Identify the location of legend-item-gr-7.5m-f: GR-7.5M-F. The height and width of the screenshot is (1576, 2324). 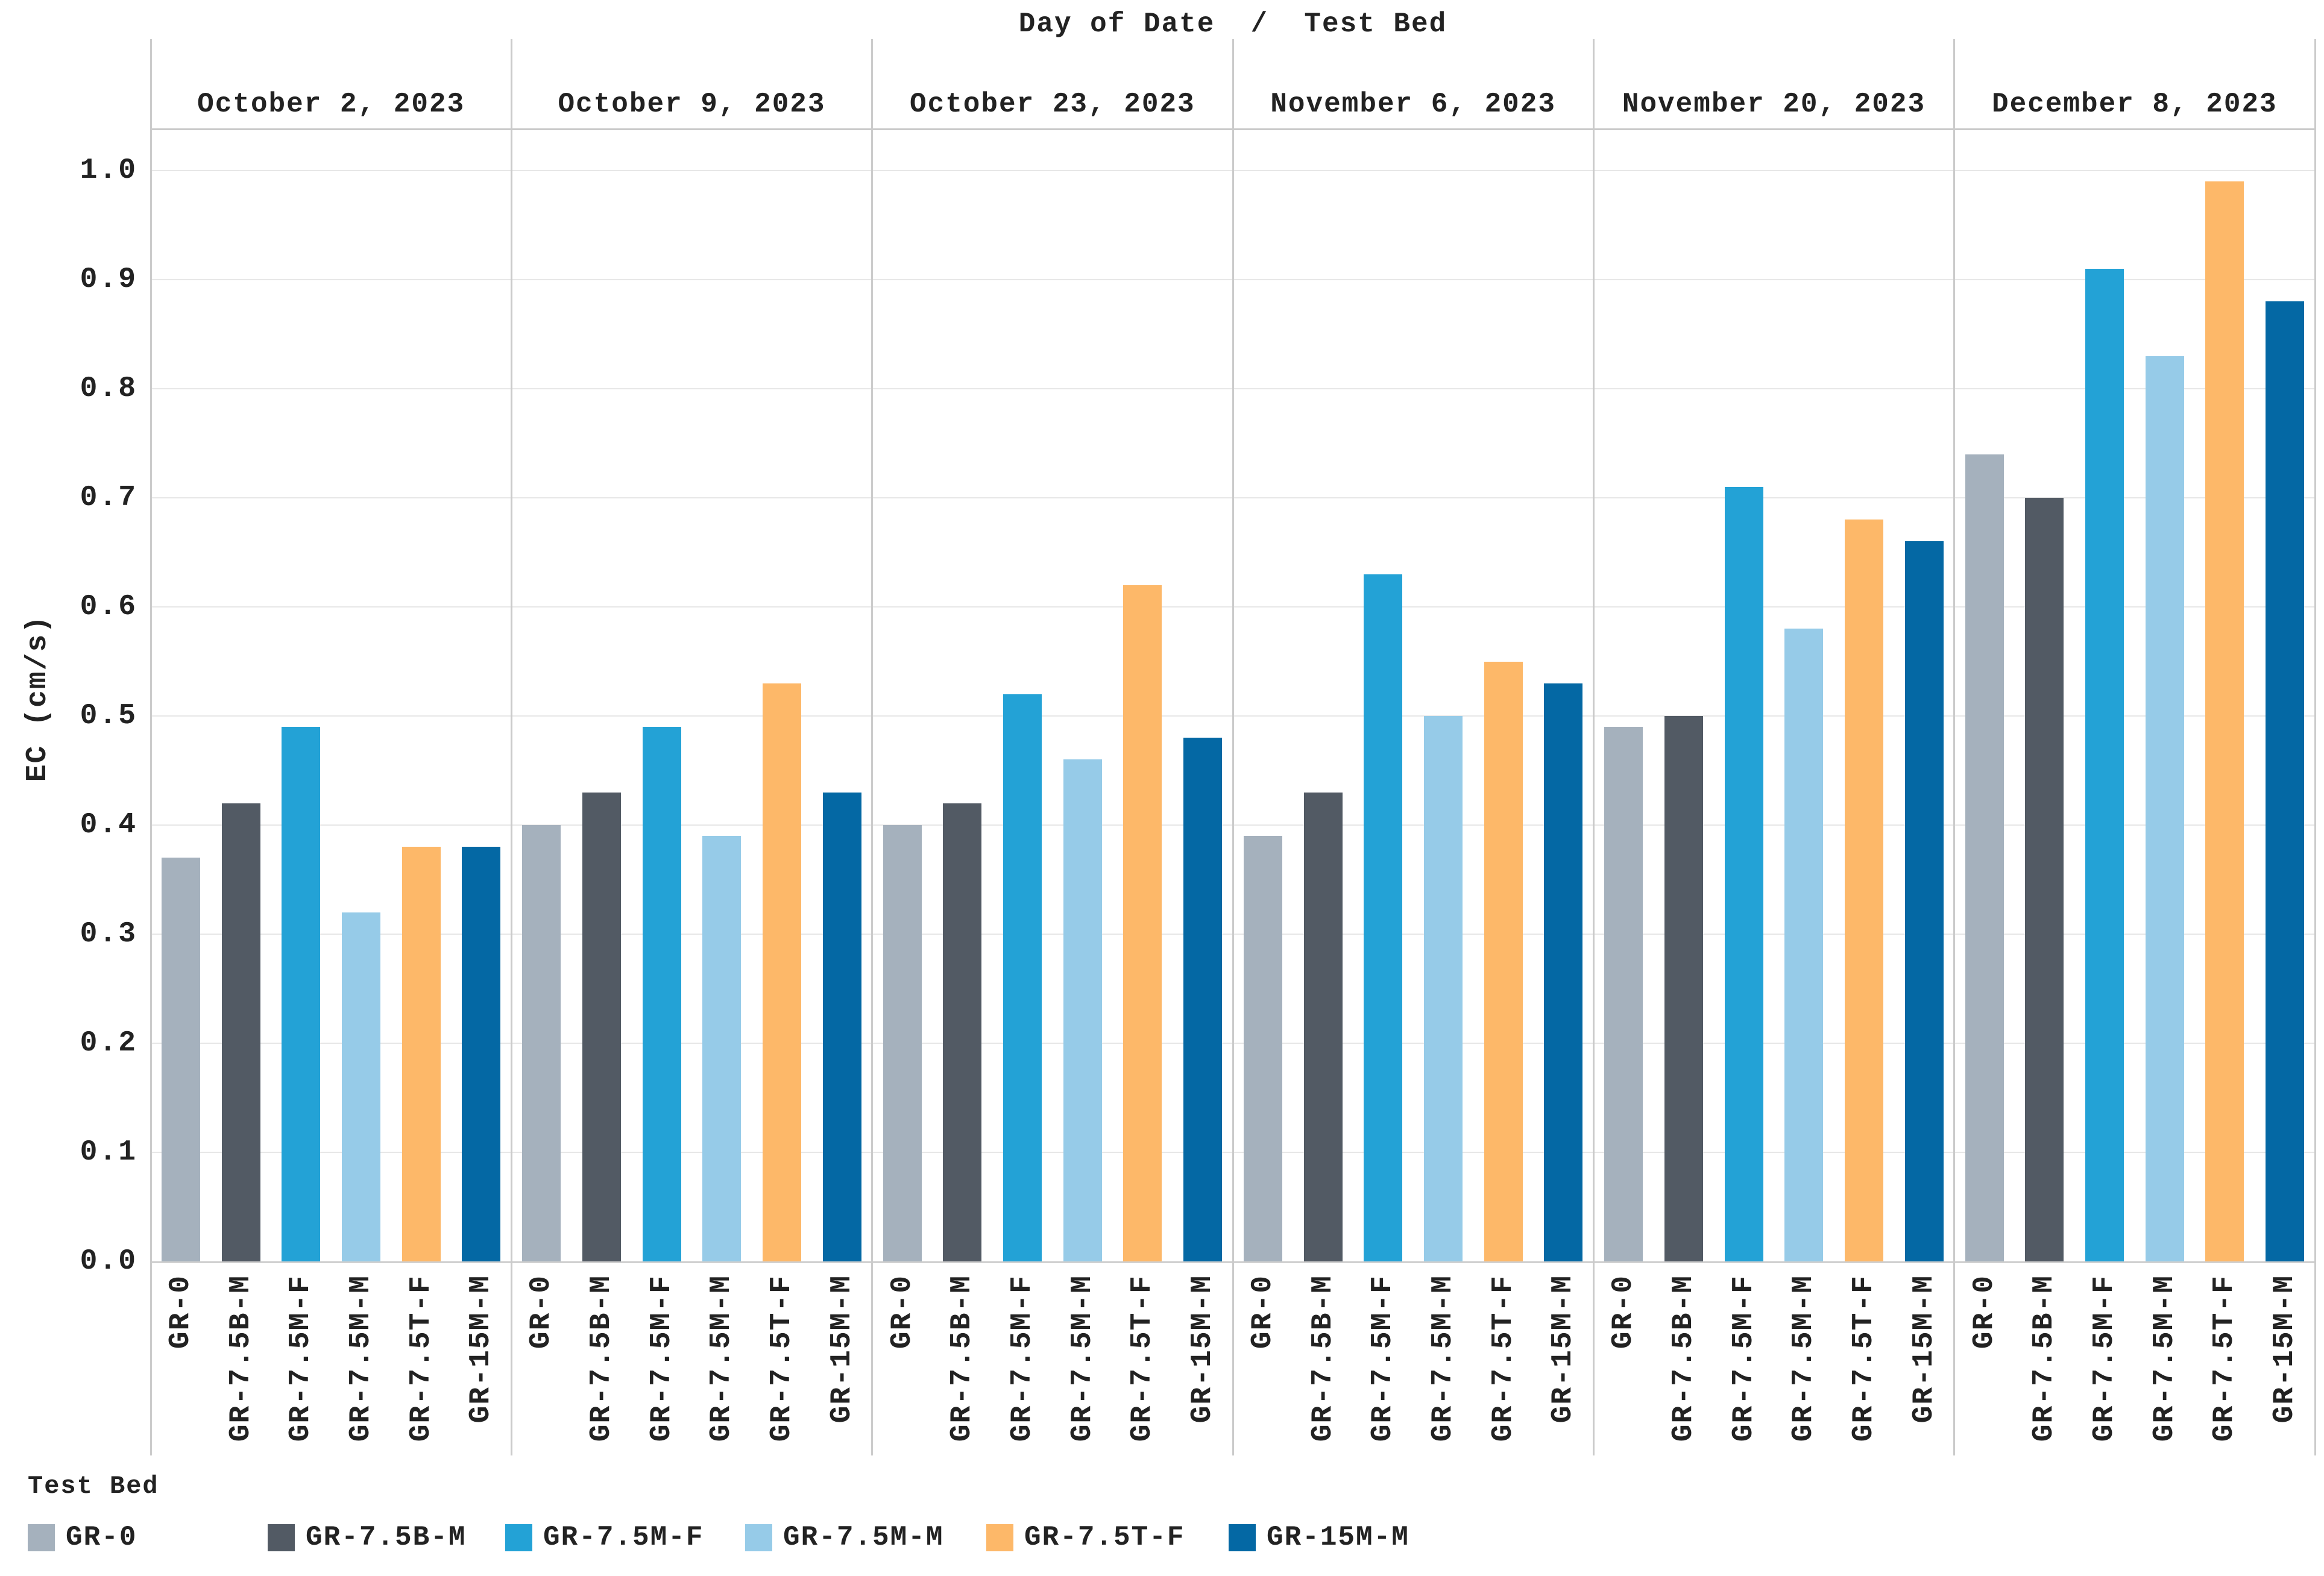
(604, 1537).